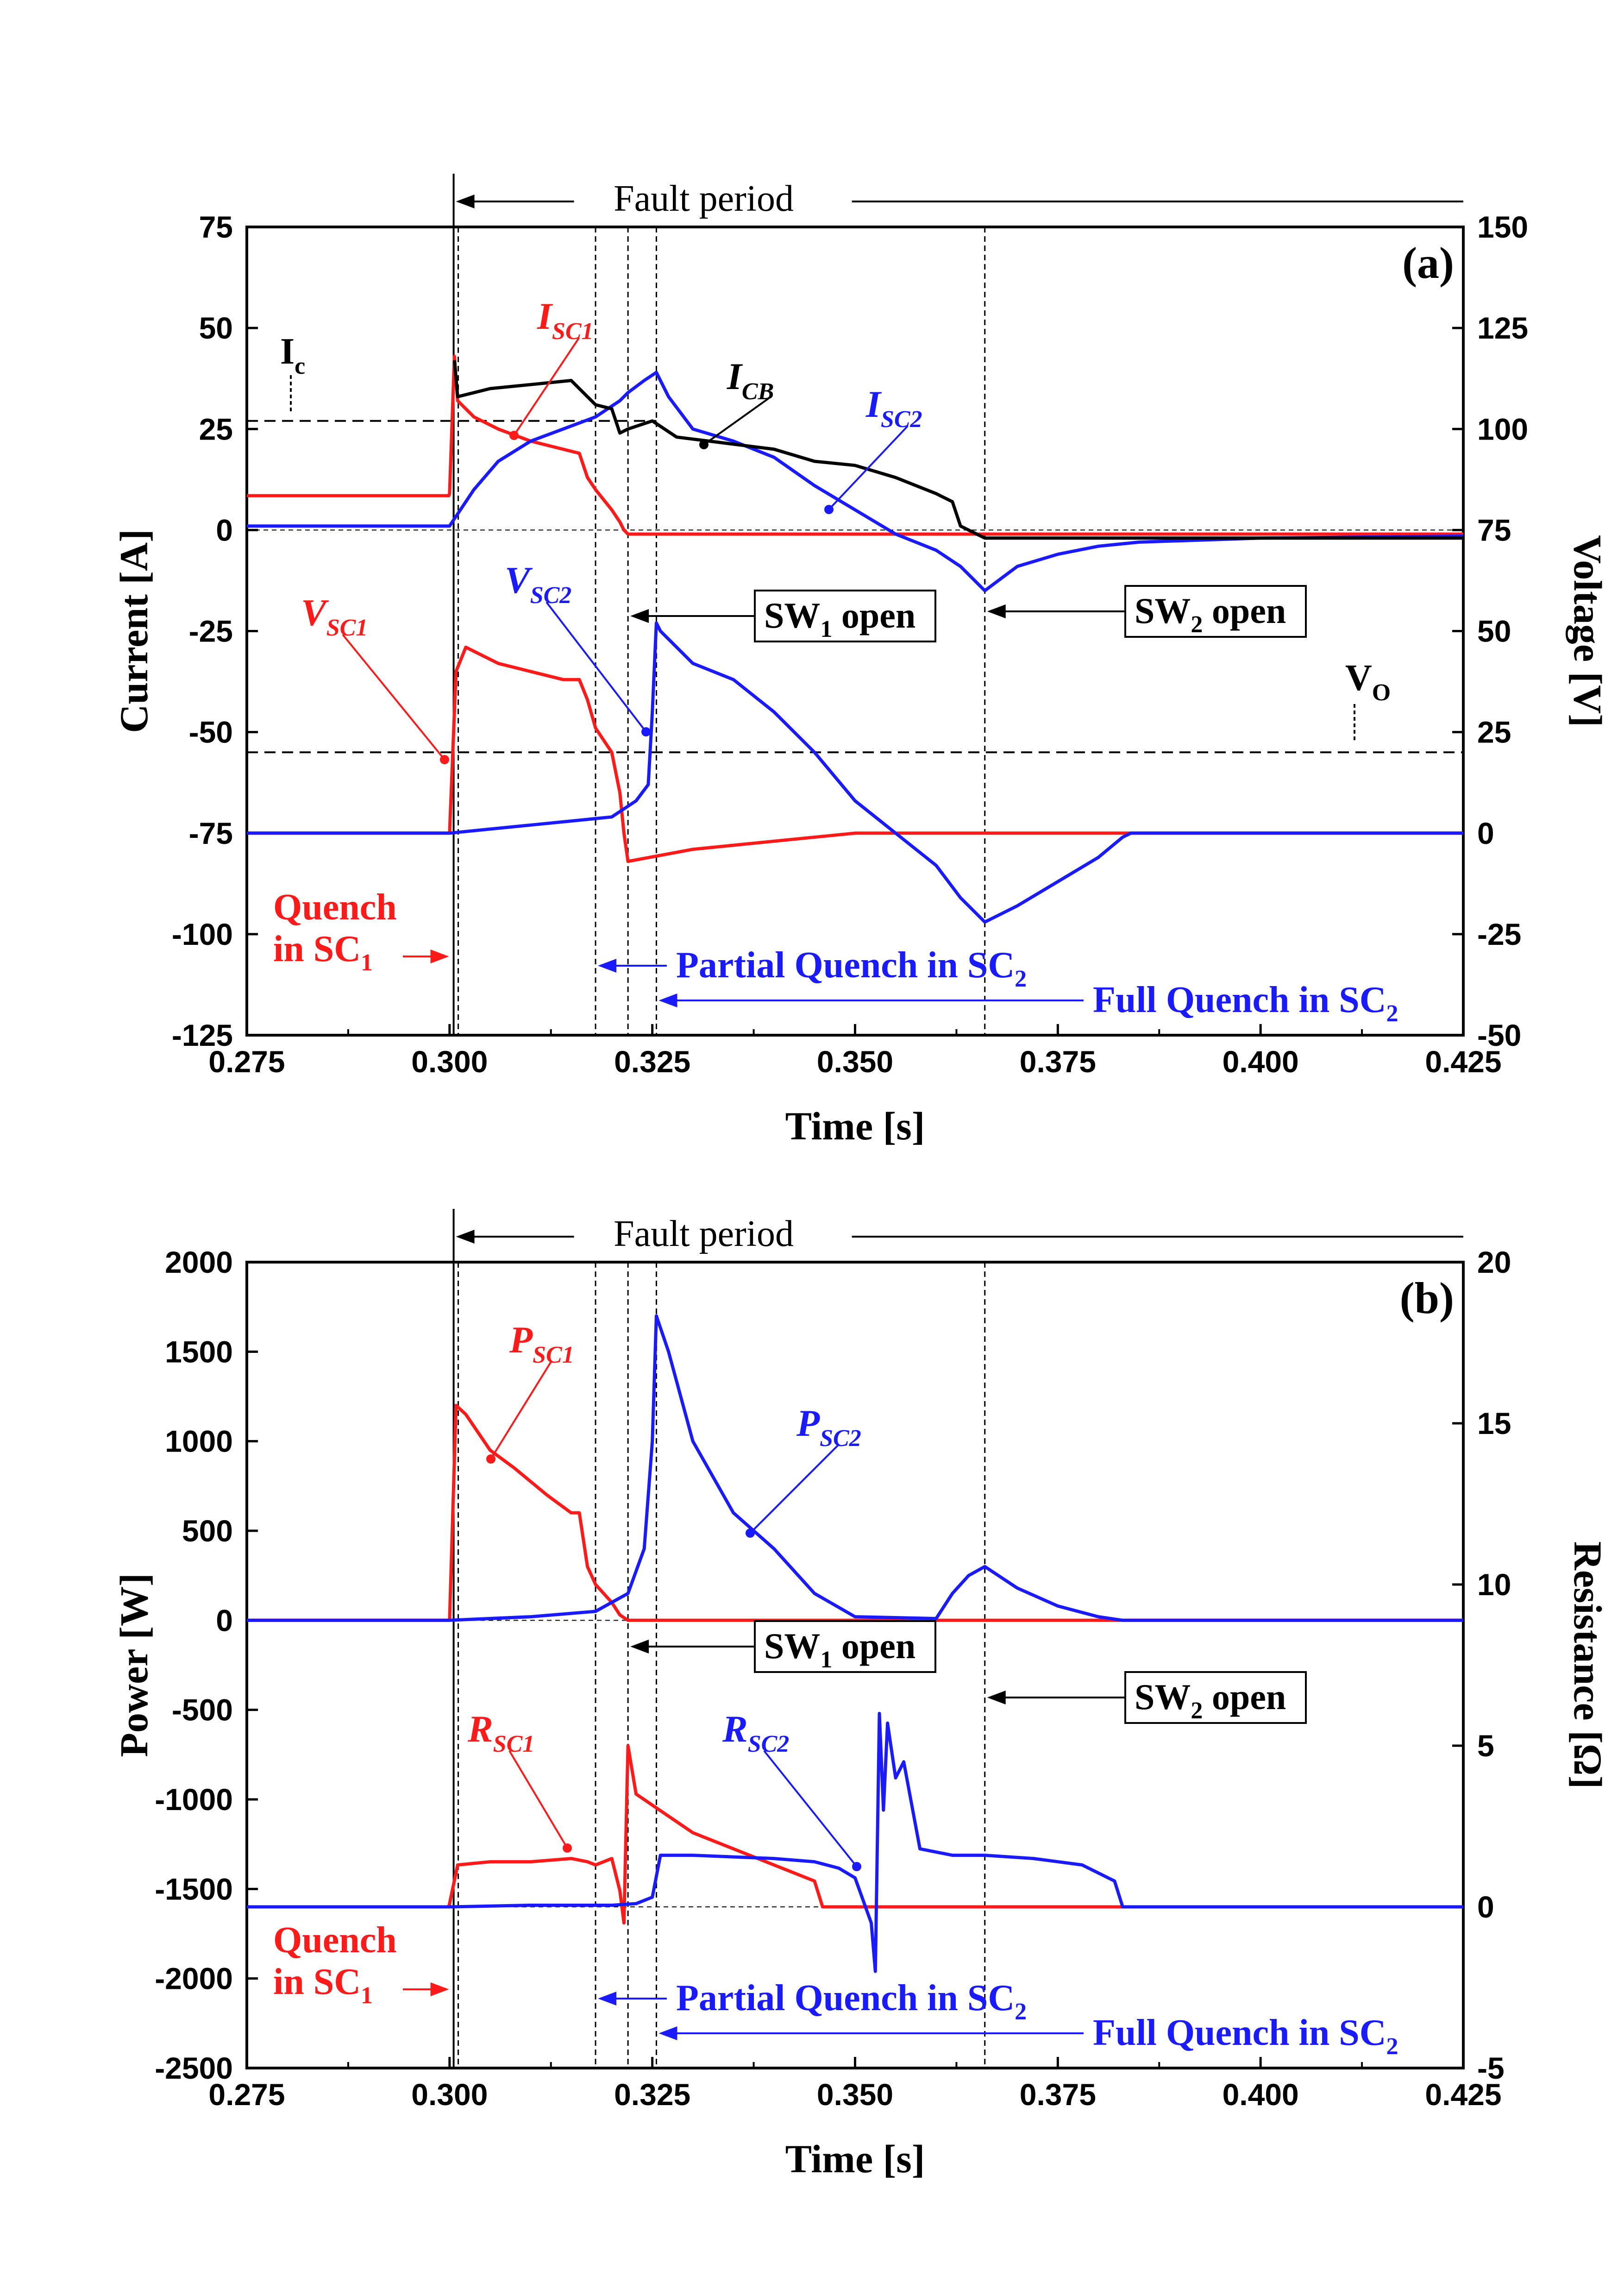 This screenshot has width=1624, height=2295. I want to click on x-tick-label: 0.400, so click(1261, 2095).